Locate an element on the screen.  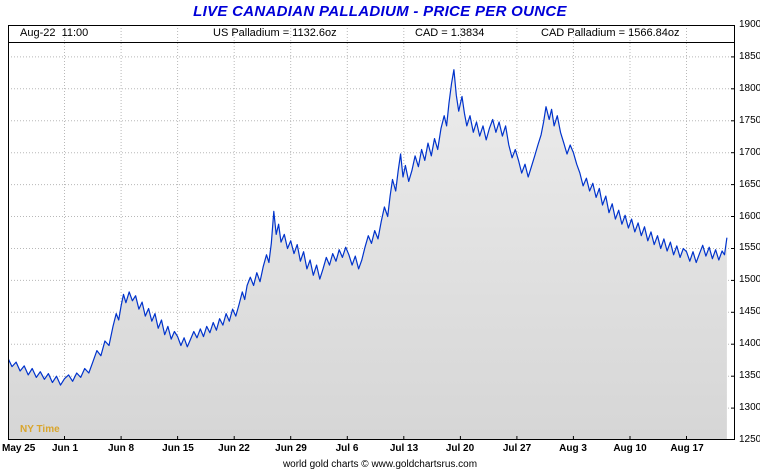
y-axis-label: 1500 is located at coordinates (749, 279).